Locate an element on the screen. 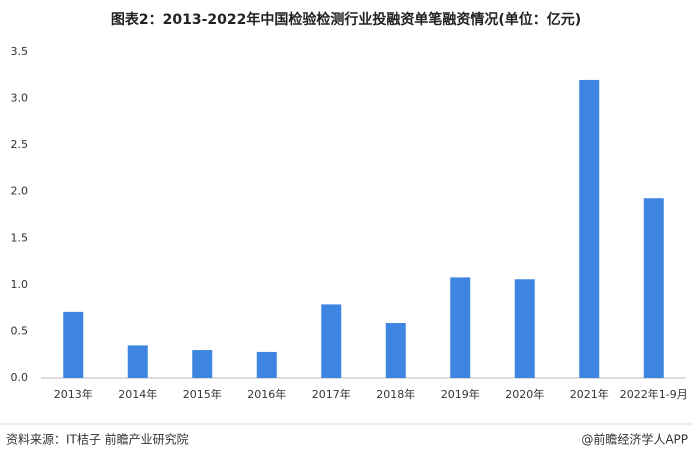 The height and width of the screenshot is (458, 693). y-tick-label: 3.0 is located at coordinates (20, 98).